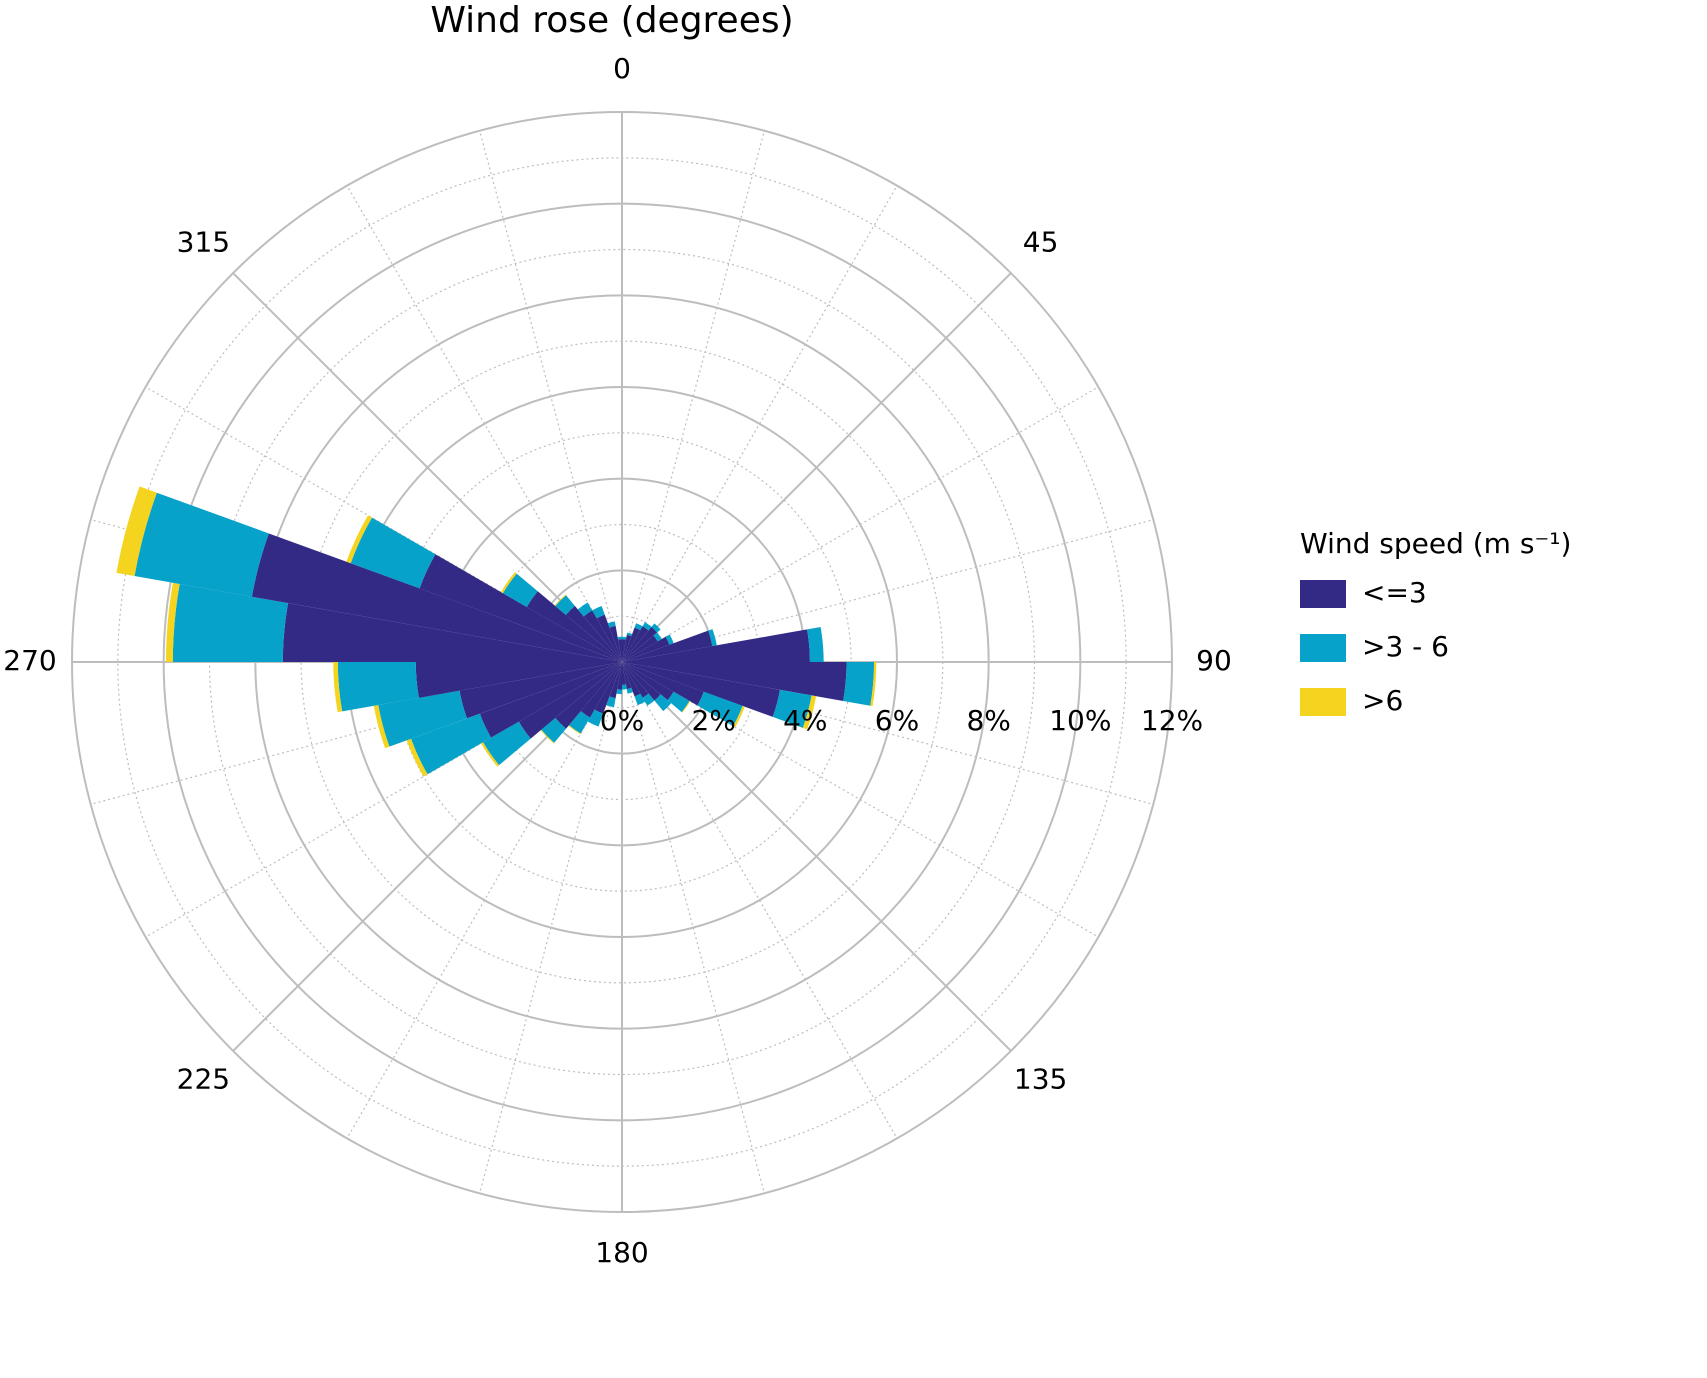 The height and width of the screenshot is (1378, 1707). Describe the element at coordinates (203, 1079) in the screenshot. I see `angle-label: 225` at that location.